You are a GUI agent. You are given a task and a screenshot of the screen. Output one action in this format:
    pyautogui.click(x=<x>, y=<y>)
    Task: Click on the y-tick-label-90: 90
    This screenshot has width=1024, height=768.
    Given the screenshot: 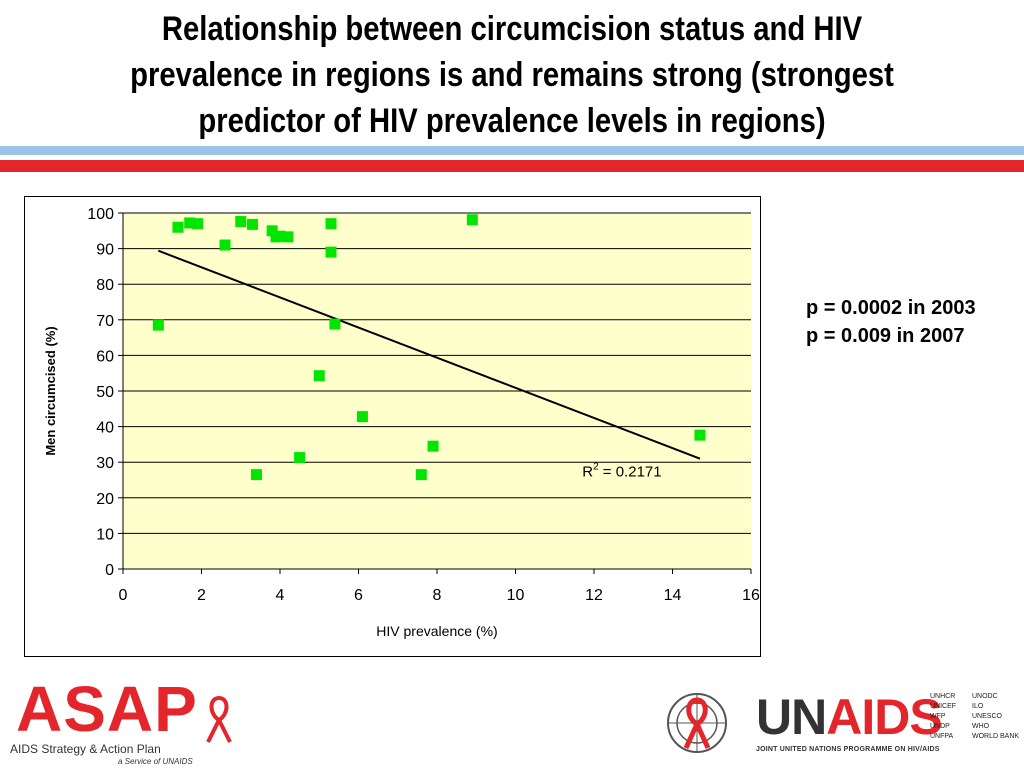 What is the action you would take?
    pyautogui.click(x=105, y=250)
    